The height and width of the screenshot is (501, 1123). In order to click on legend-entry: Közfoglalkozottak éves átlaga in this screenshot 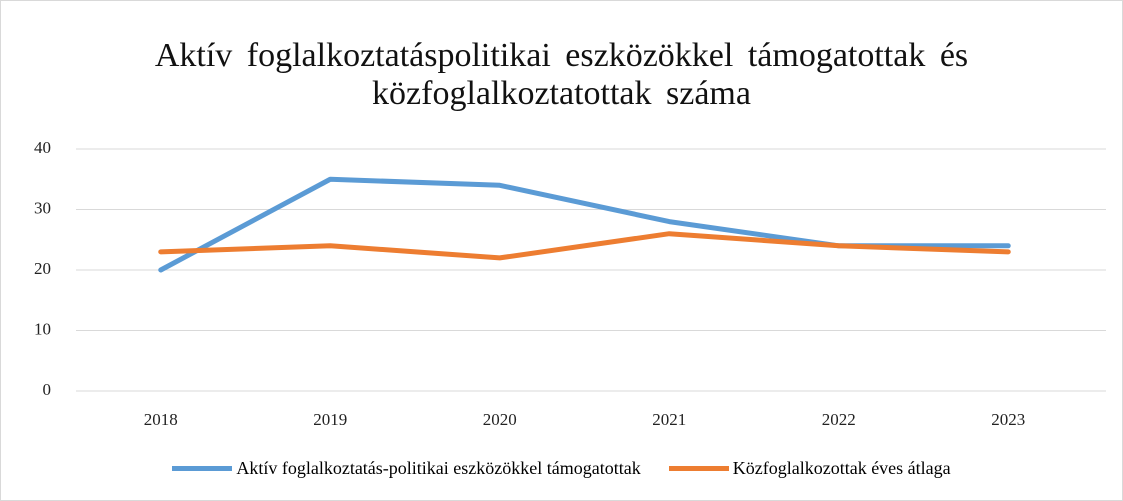, I will do `click(809, 468)`.